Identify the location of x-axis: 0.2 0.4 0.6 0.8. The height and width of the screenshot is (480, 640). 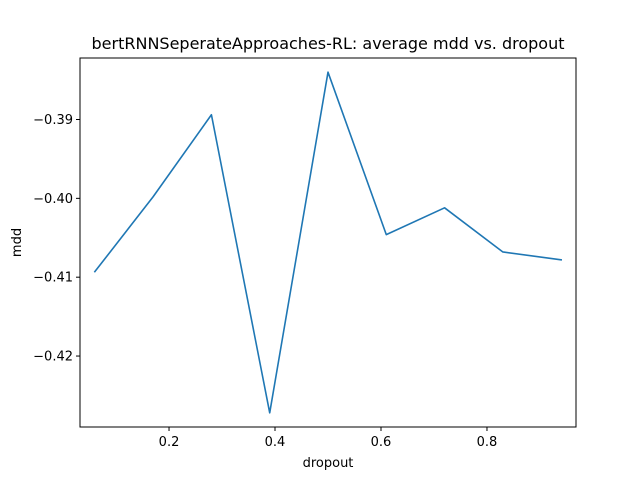
(328, 438).